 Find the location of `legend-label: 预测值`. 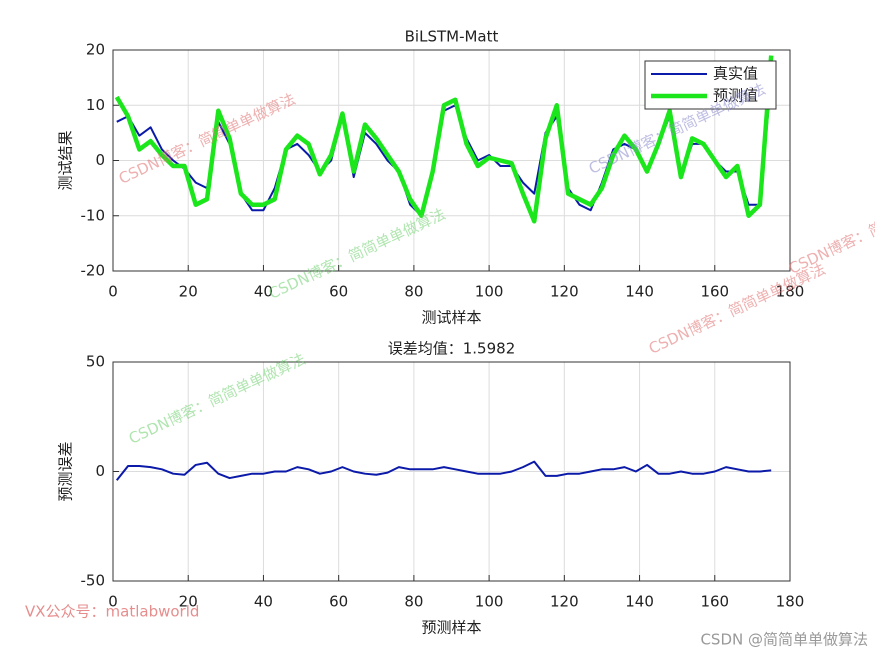

legend-label: 预测值 is located at coordinates (735, 96).